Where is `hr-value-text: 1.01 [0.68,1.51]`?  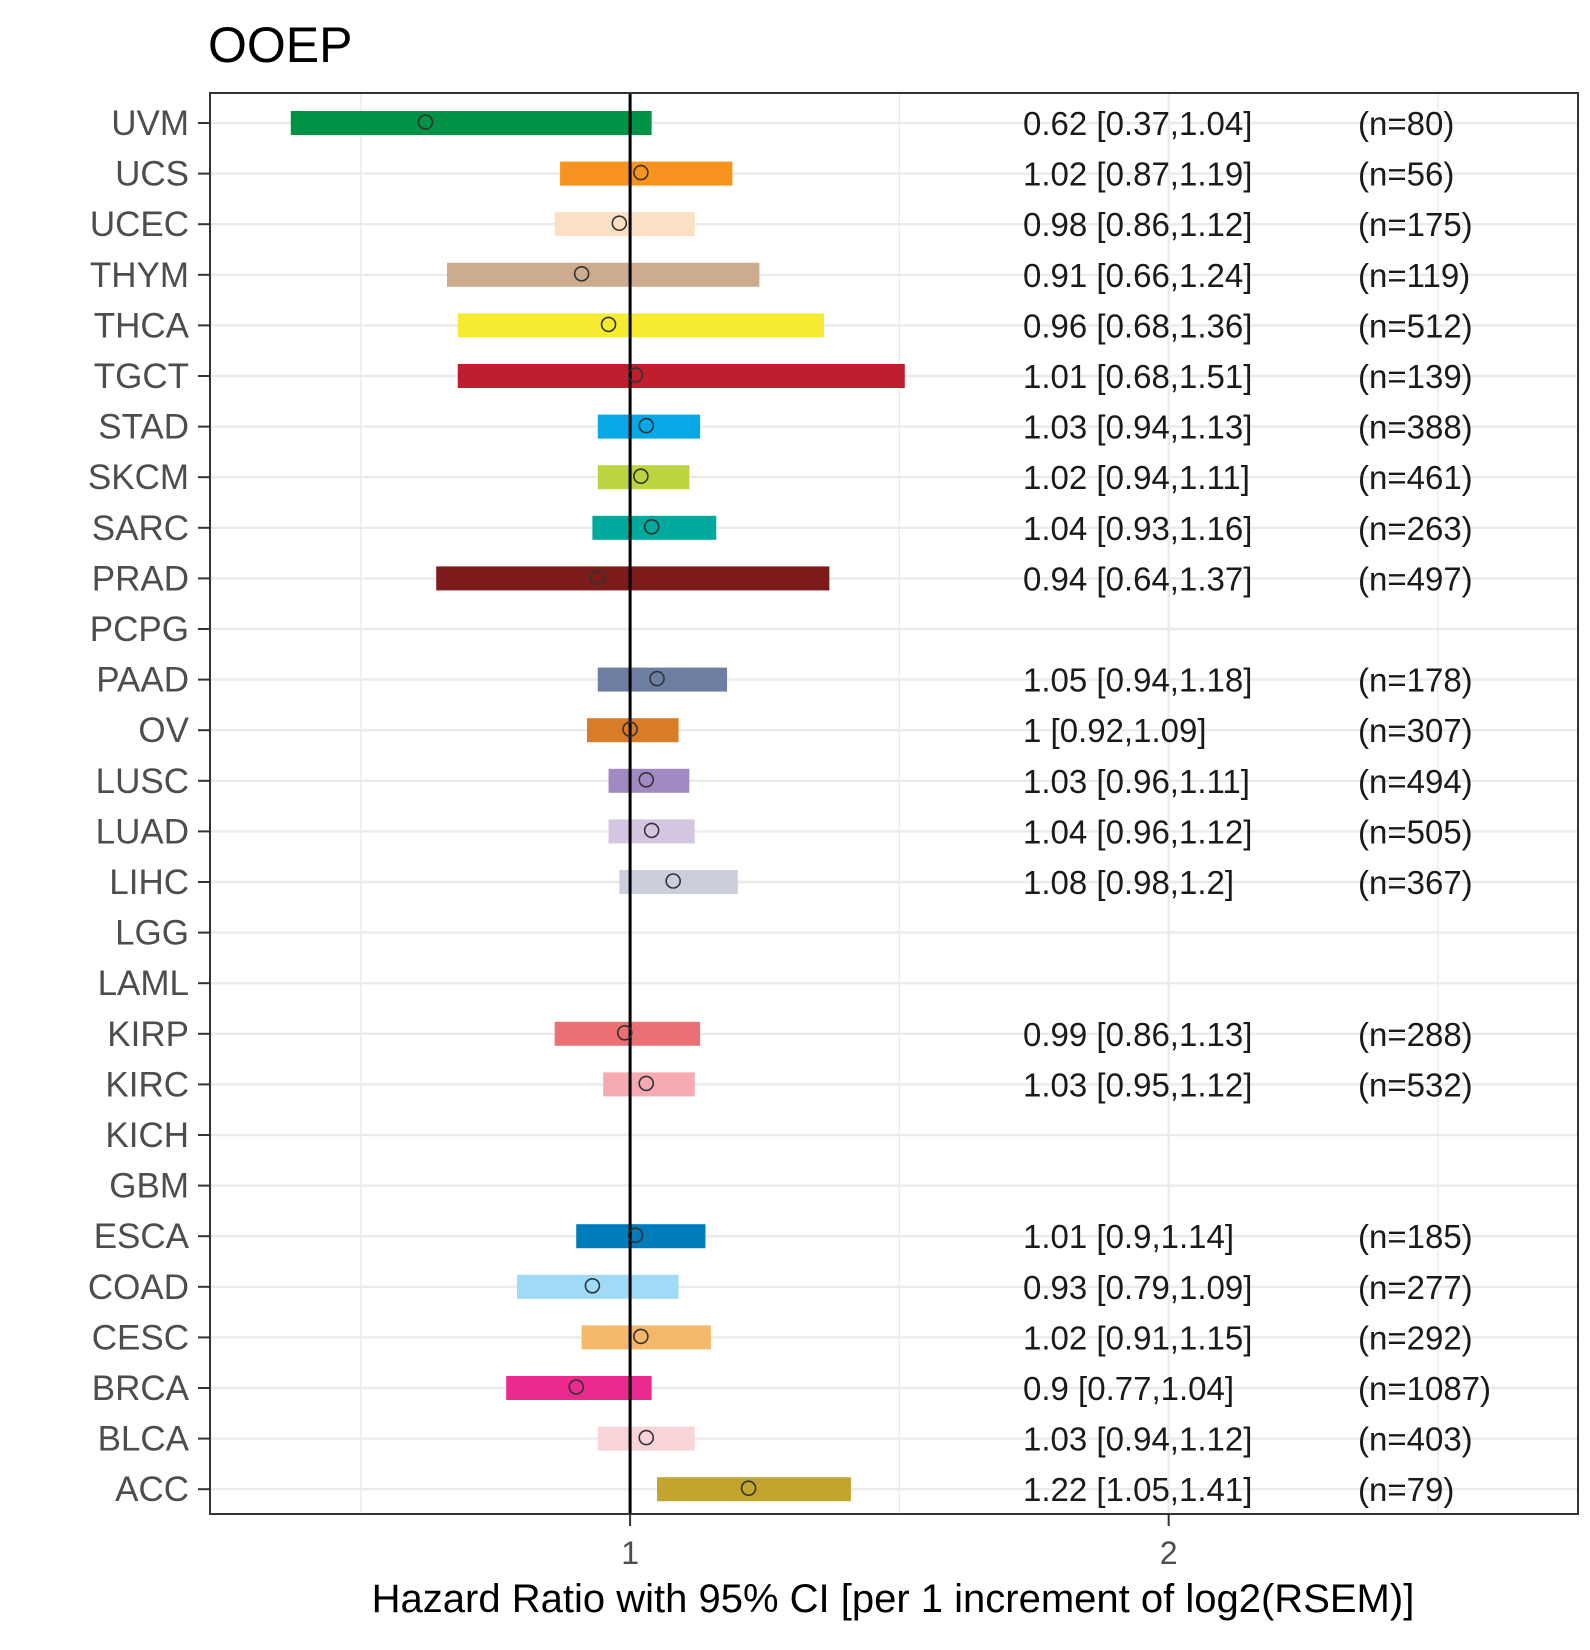
hr-value-text: 1.01 [0.68,1.51] is located at coordinates (1137, 376).